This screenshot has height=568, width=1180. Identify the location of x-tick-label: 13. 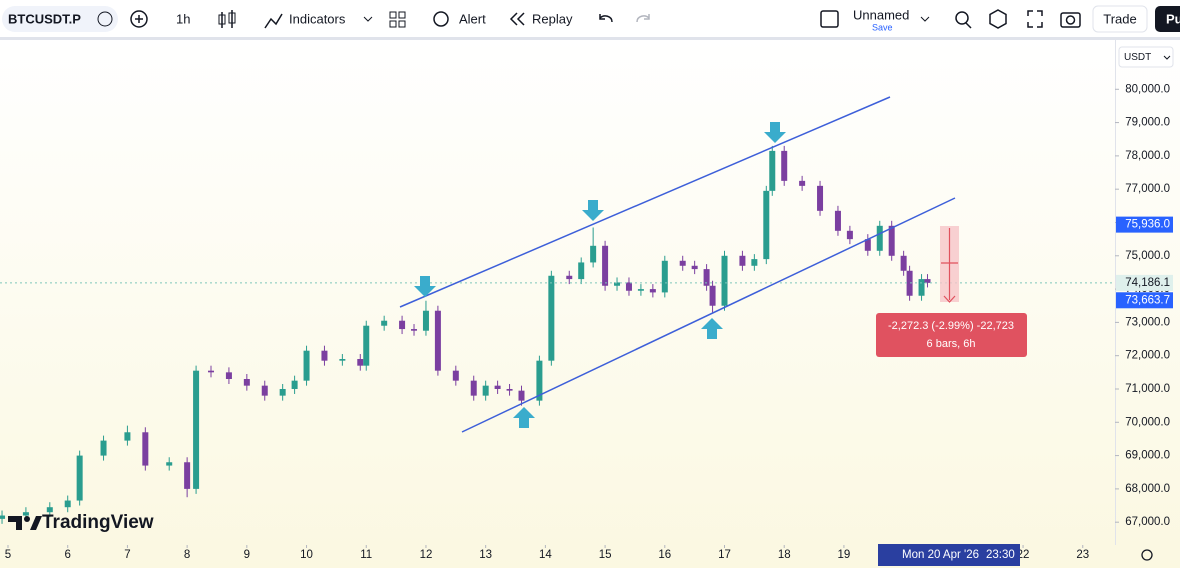
(485, 555).